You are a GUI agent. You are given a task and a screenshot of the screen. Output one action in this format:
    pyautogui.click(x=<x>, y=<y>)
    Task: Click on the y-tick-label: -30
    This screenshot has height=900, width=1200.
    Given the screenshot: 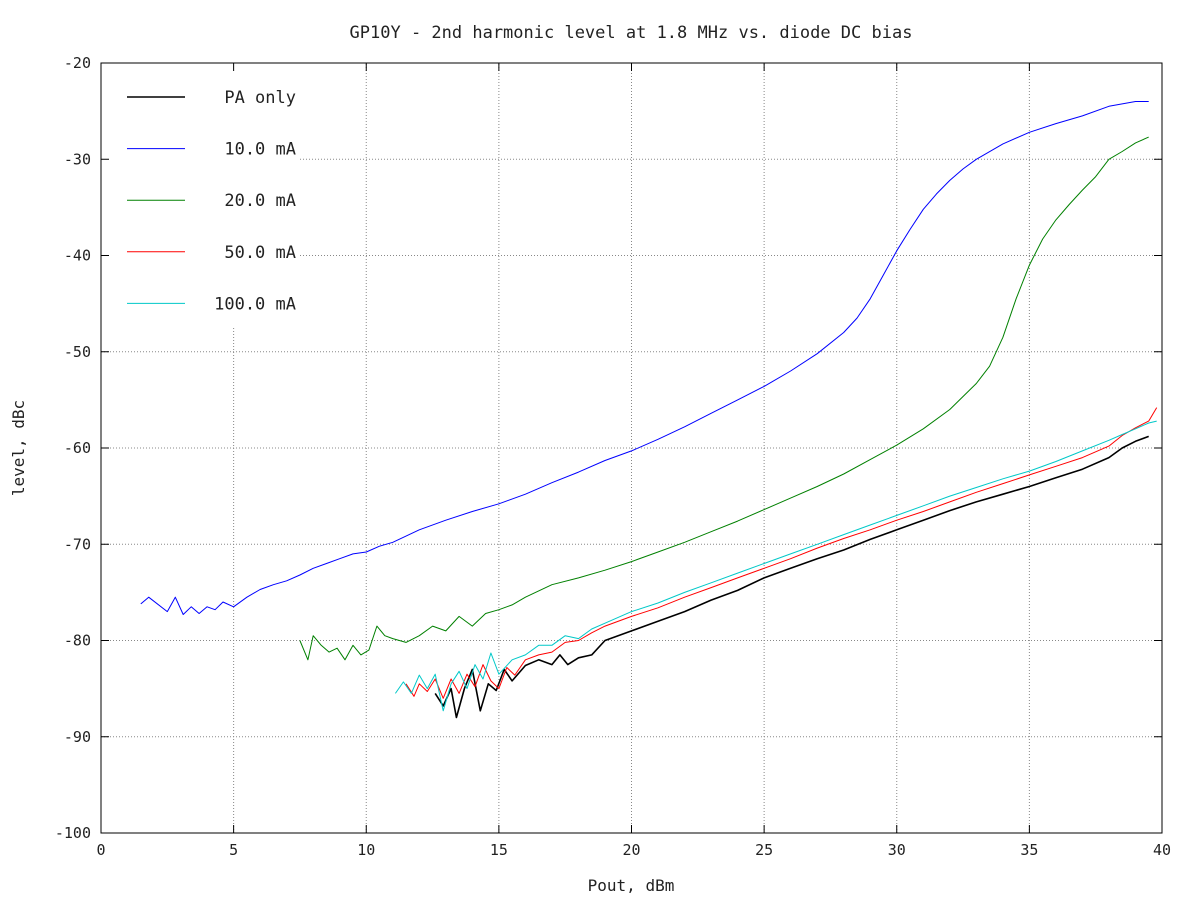 What is the action you would take?
    pyautogui.click(x=77, y=159)
    